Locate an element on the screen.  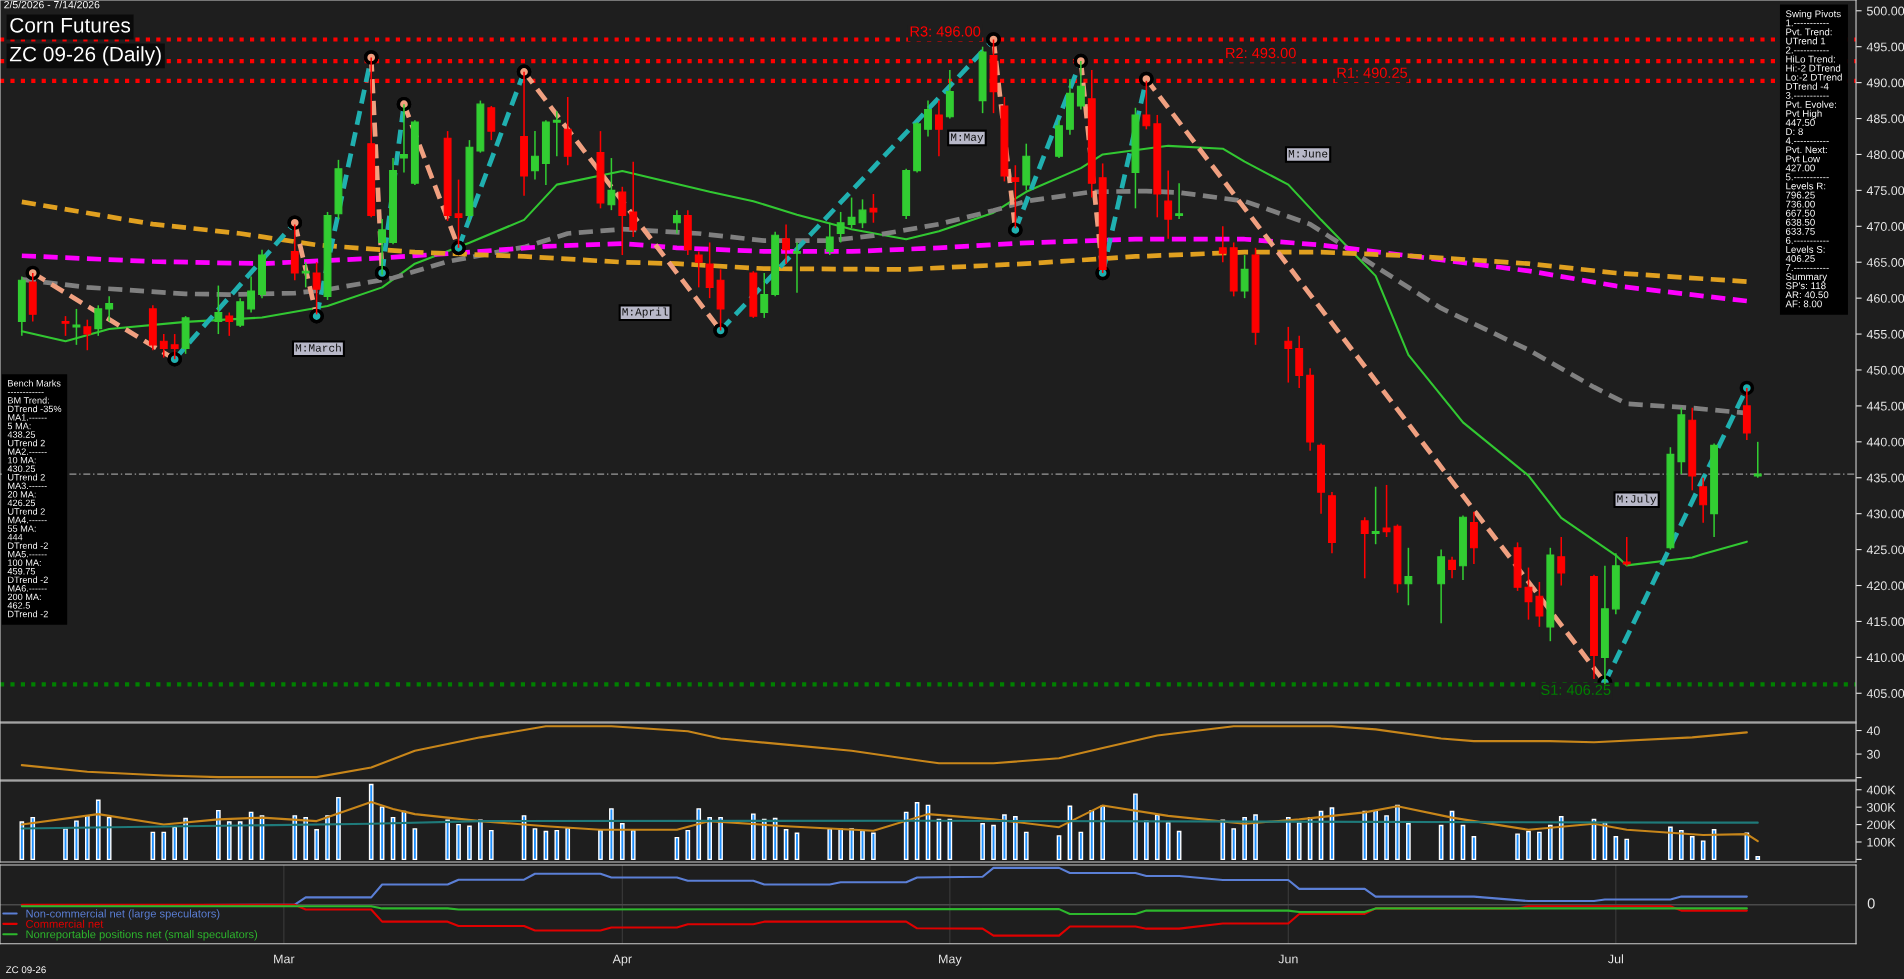
annotation: M:April is located at coordinates (645, 312).